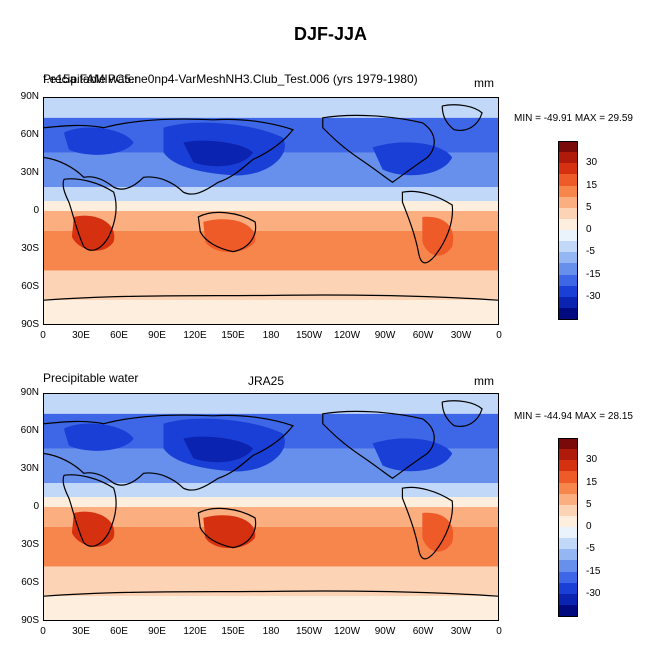  I want to click on band-nh-tropics, so click(271, 490).